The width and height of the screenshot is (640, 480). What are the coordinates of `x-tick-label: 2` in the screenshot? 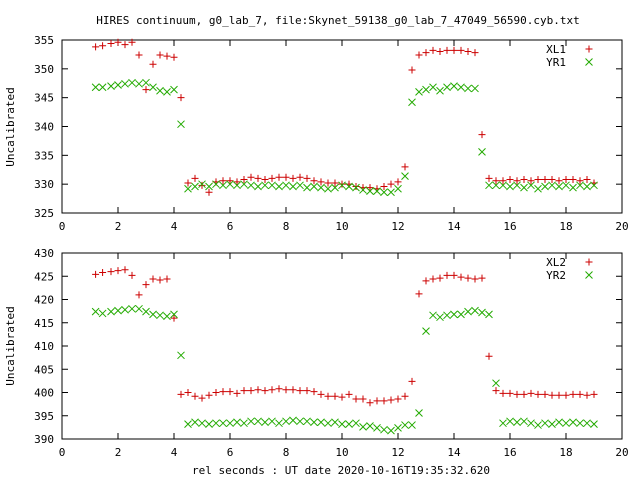 It's located at (118, 226).